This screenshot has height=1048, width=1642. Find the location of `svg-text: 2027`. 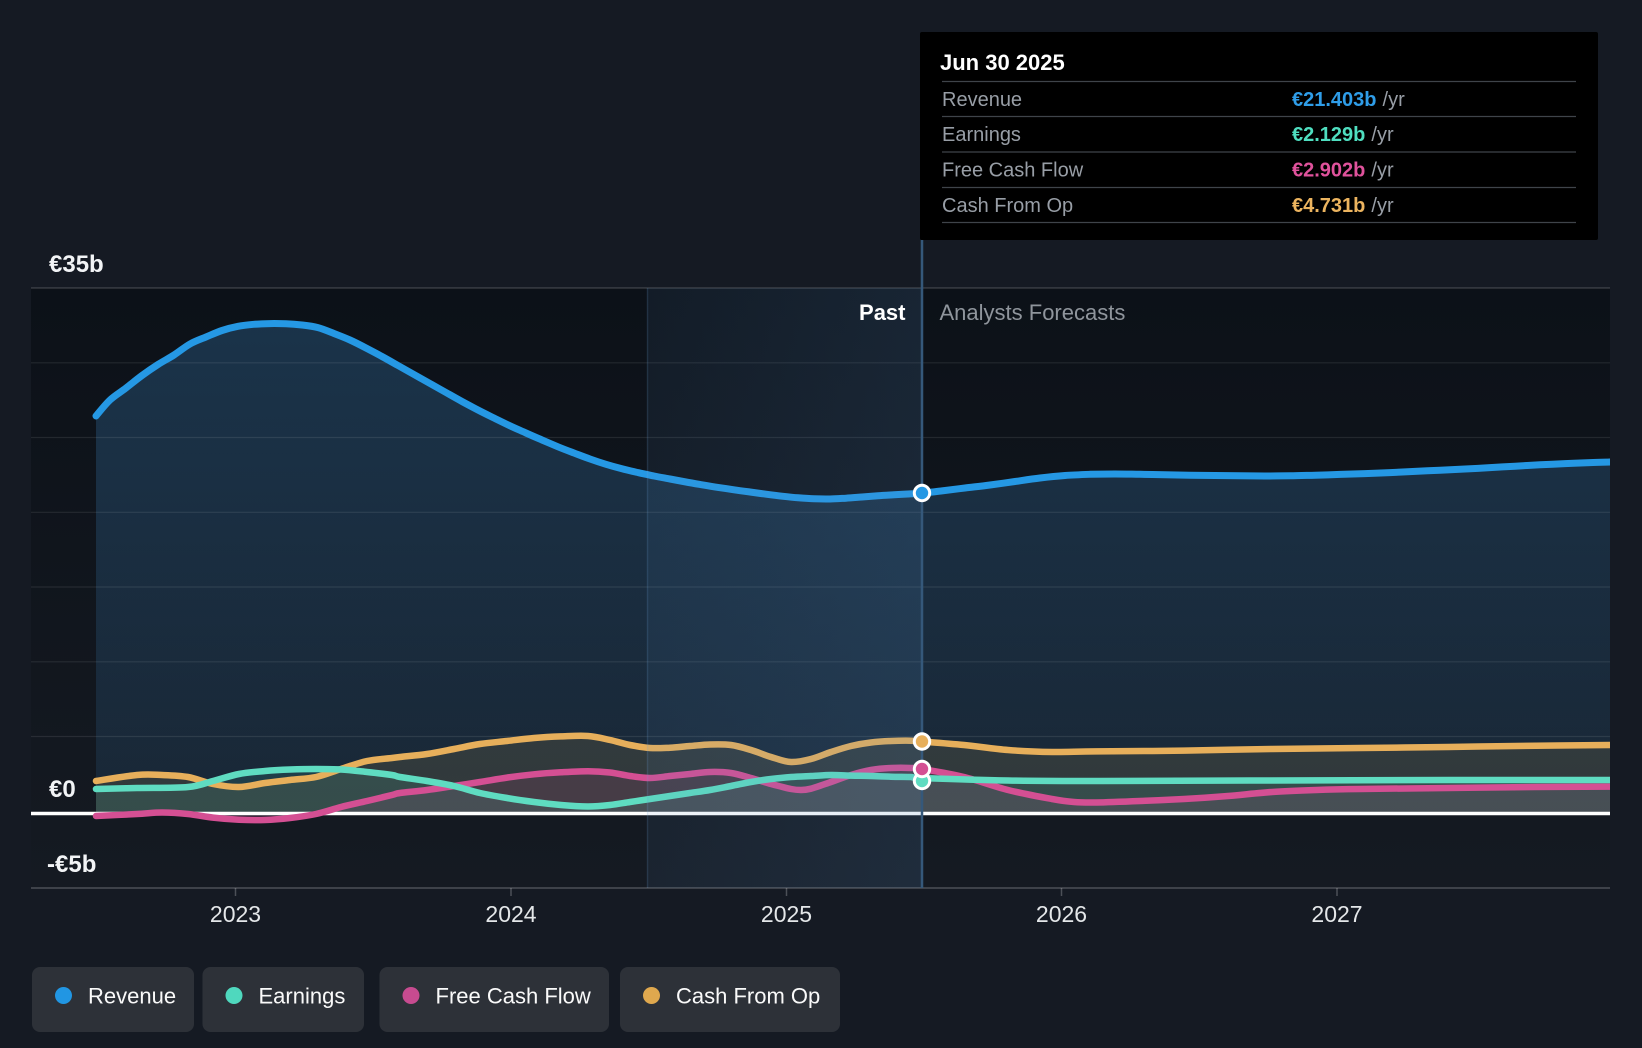

svg-text: 2027 is located at coordinates (1336, 914).